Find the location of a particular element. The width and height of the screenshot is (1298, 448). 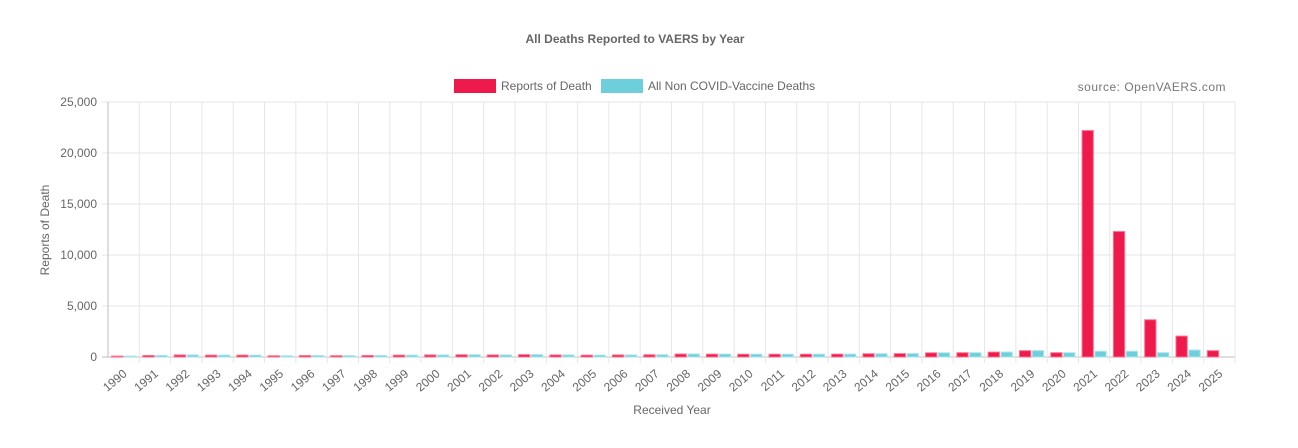

bar-non-covid-deaths-1996 is located at coordinates (318, 356).